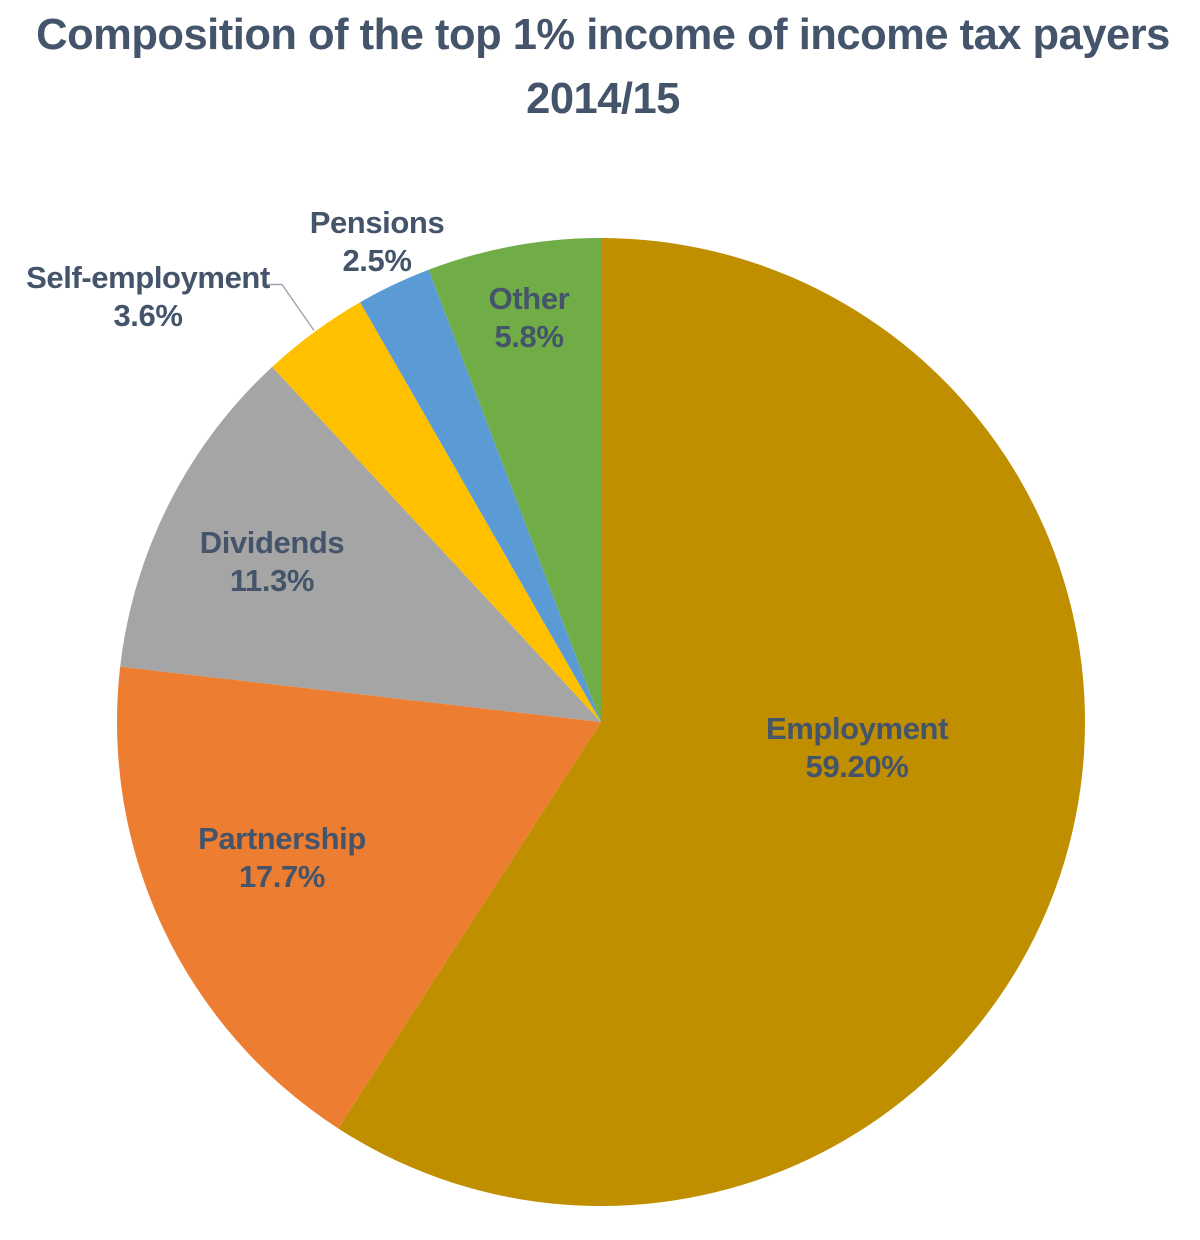 Image resolution: width=1200 pixels, height=1240 pixels. I want to click on slice-label-pensions: Pensions 2.5%, so click(377, 242).